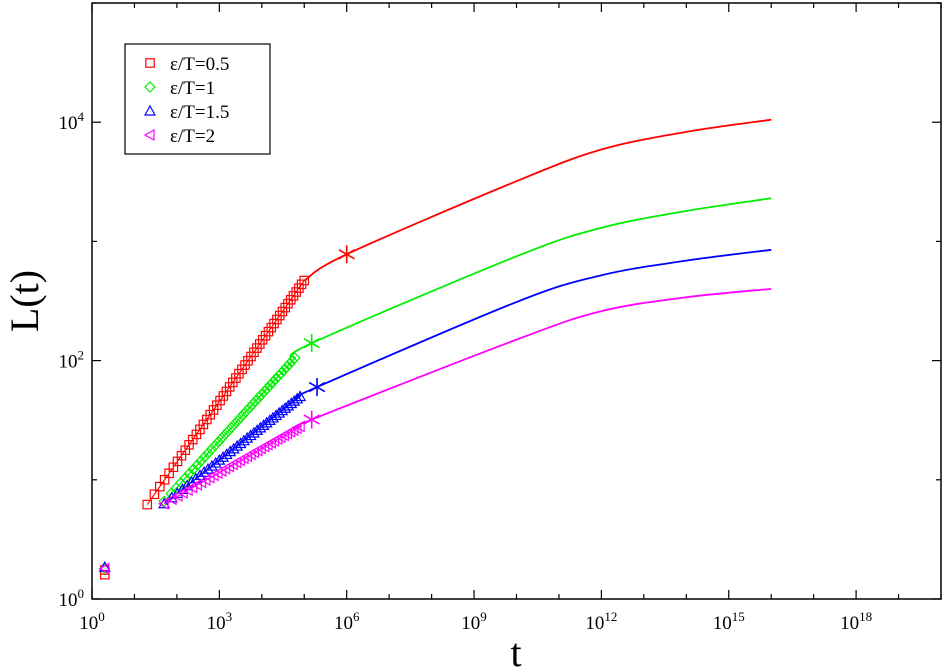  What do you see at coordinates (72, 598) in the screenshot?
I see `y-tick-label: 10⁰` at bounding box center [72, 598].